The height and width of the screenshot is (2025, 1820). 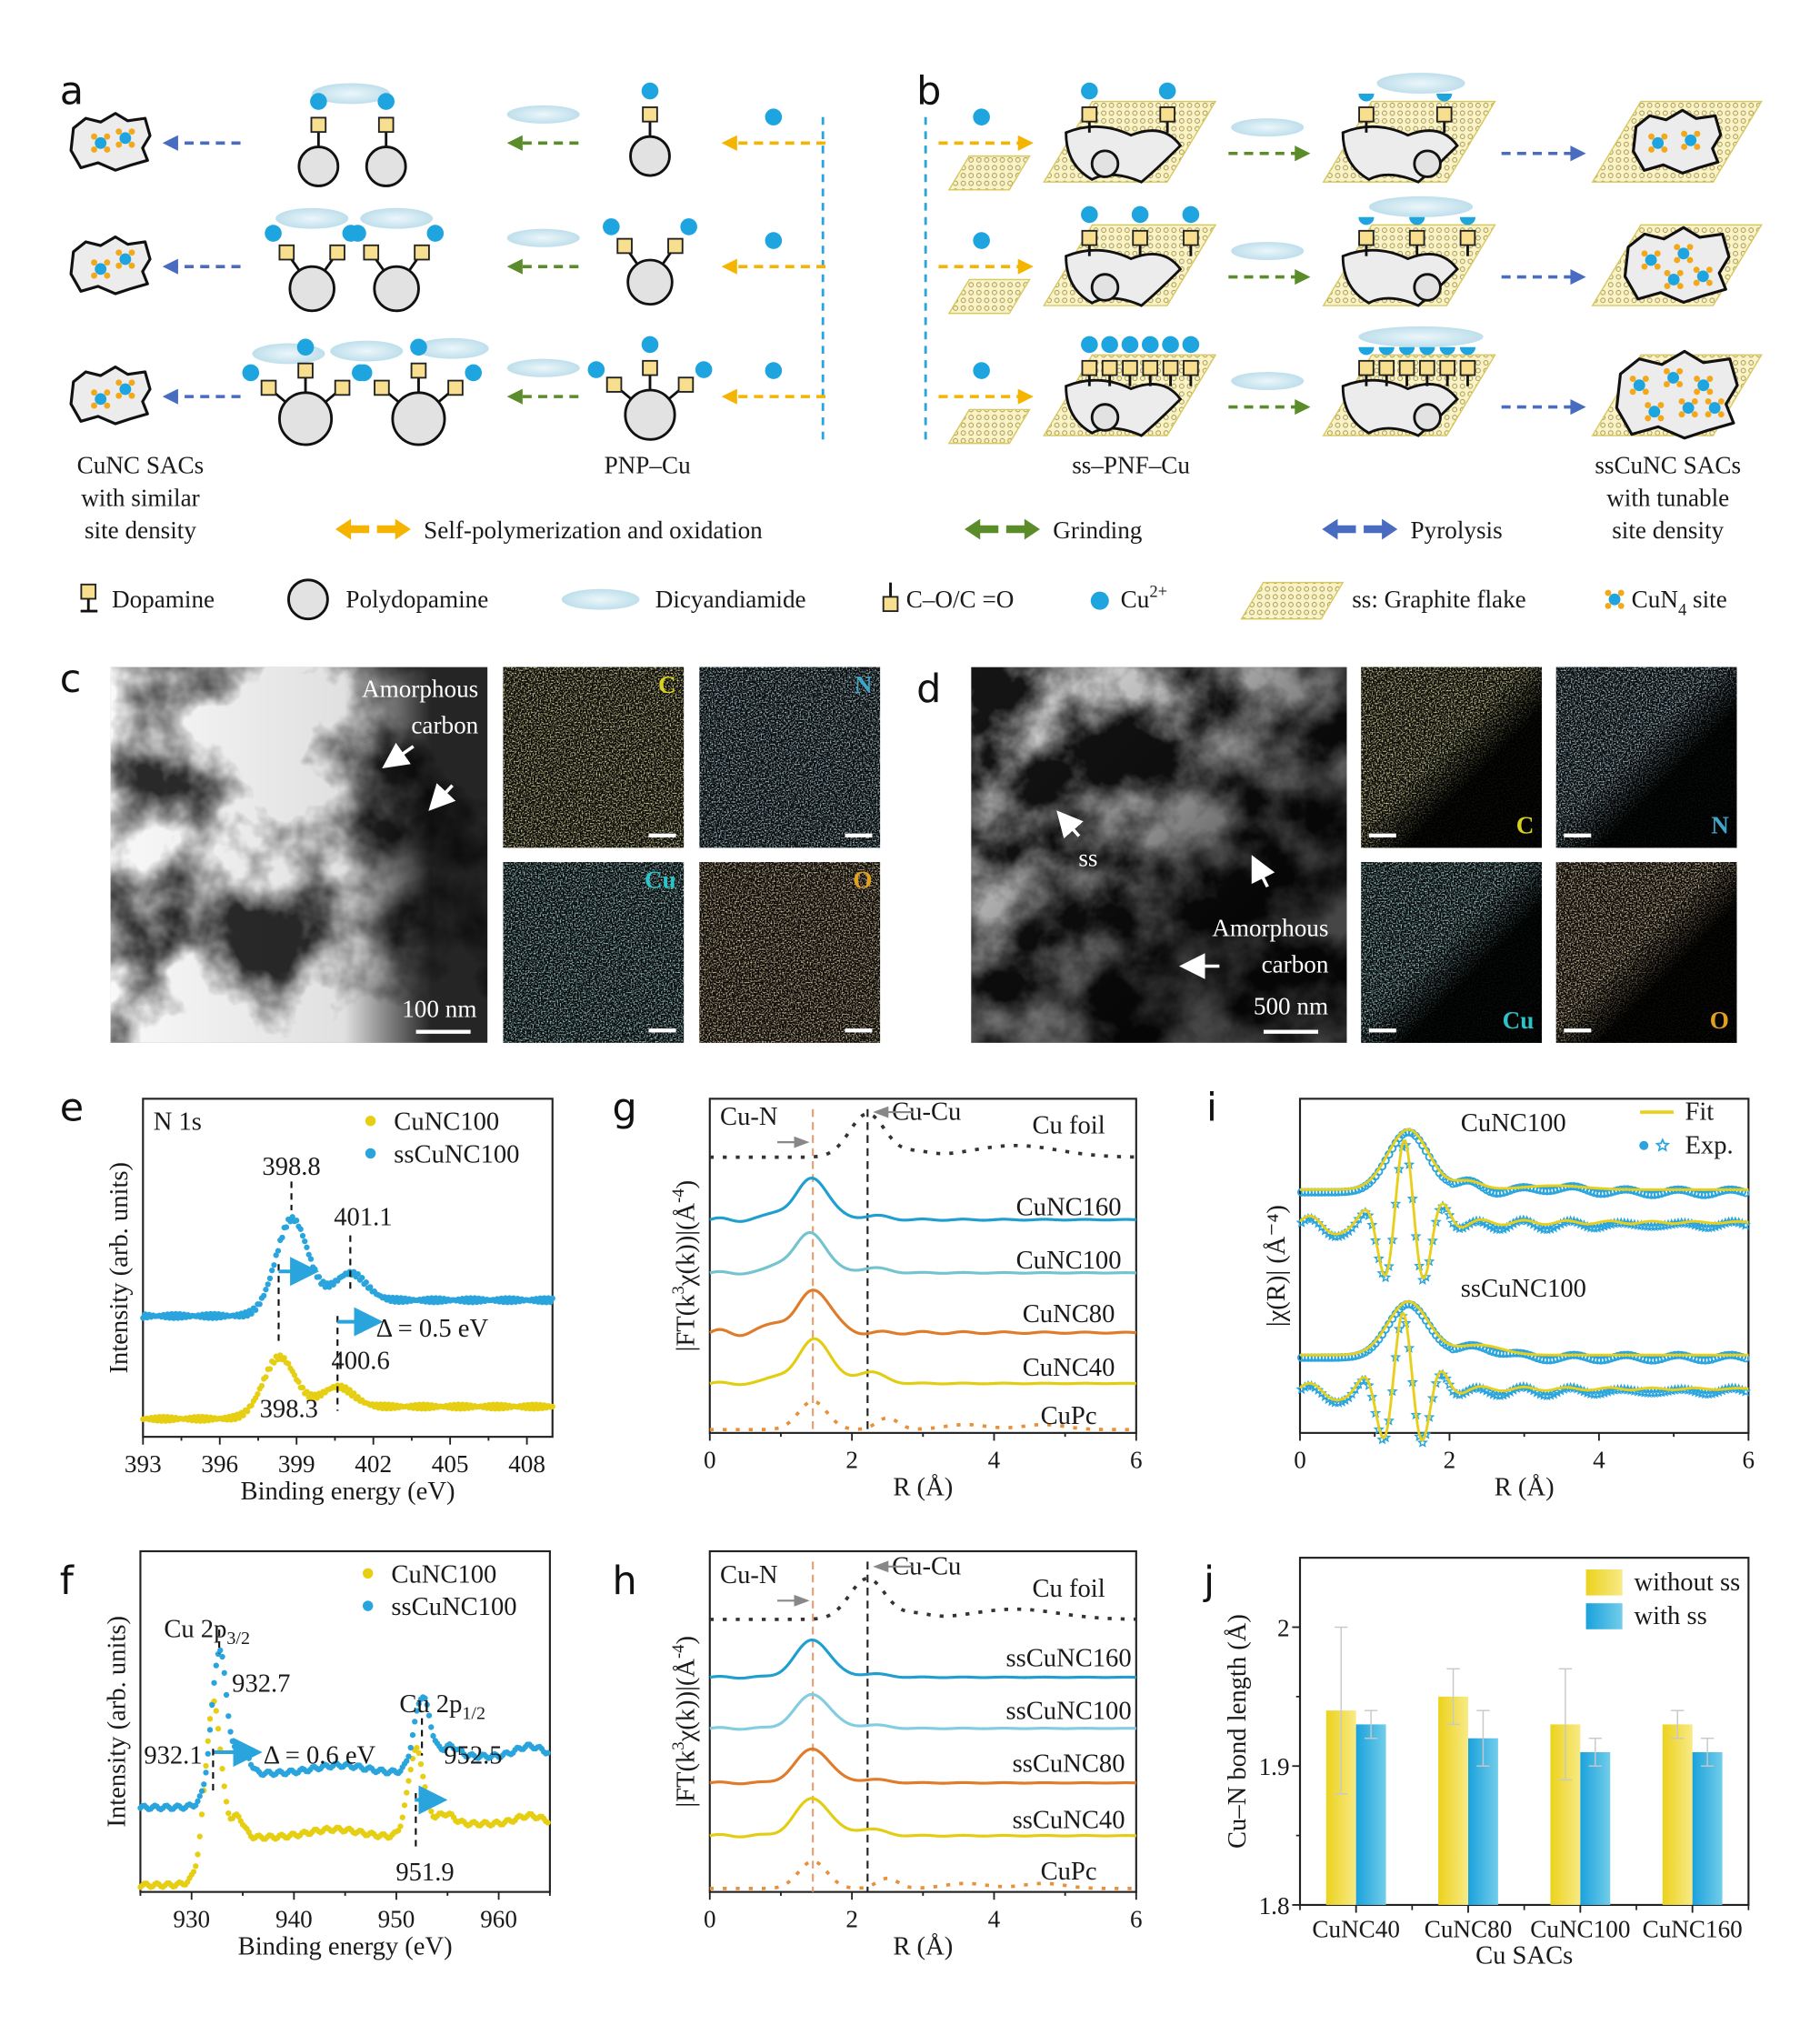 What do you see at coordinates (120, 1268) in the screenshot?
I see `y-axis-label: Intensity (arb. units)` at bounding box center [120, 1268].